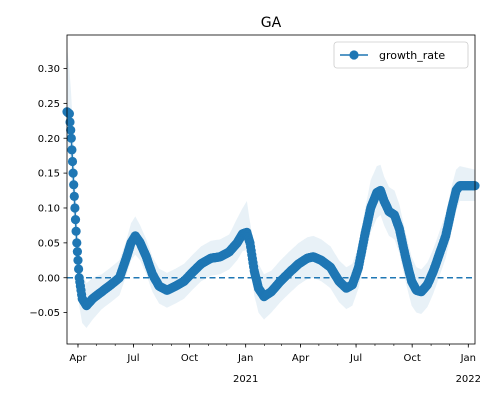  I want to click on legend-box, so click(401, 55).